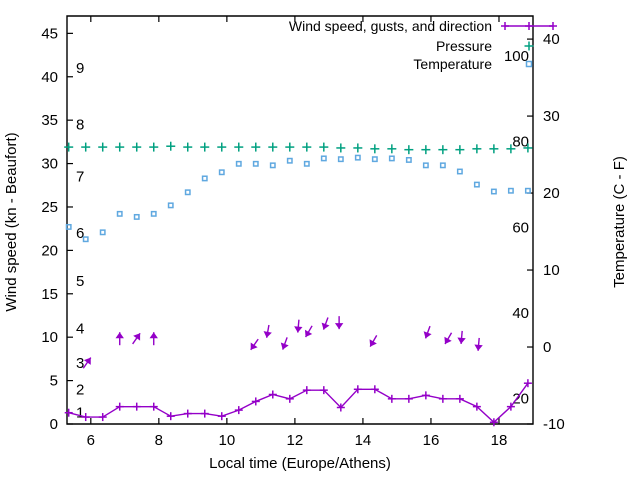  I want to click on fahrenheit-label: 40, so click(520, 313).